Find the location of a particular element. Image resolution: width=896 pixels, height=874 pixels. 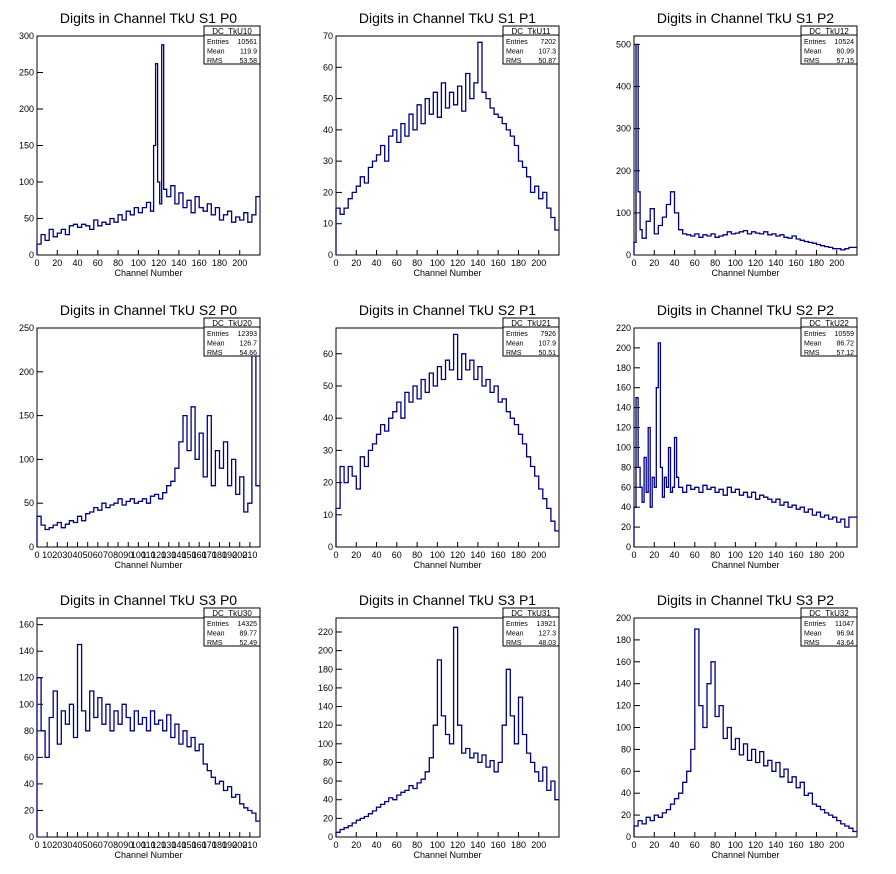

y-tick-label: 250 is located at coordinates (26, 328).